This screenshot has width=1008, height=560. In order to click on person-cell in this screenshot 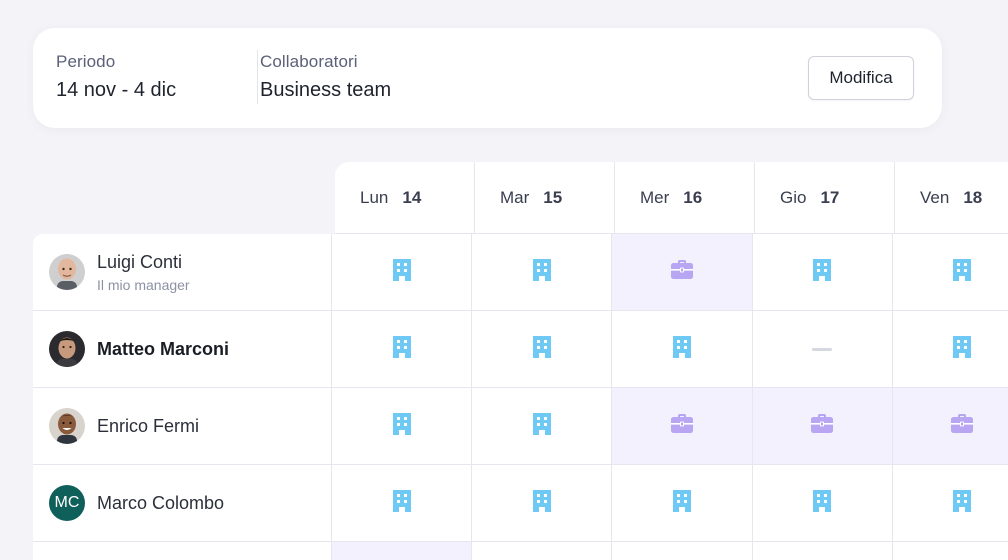, I will do `click(183, 551)`.